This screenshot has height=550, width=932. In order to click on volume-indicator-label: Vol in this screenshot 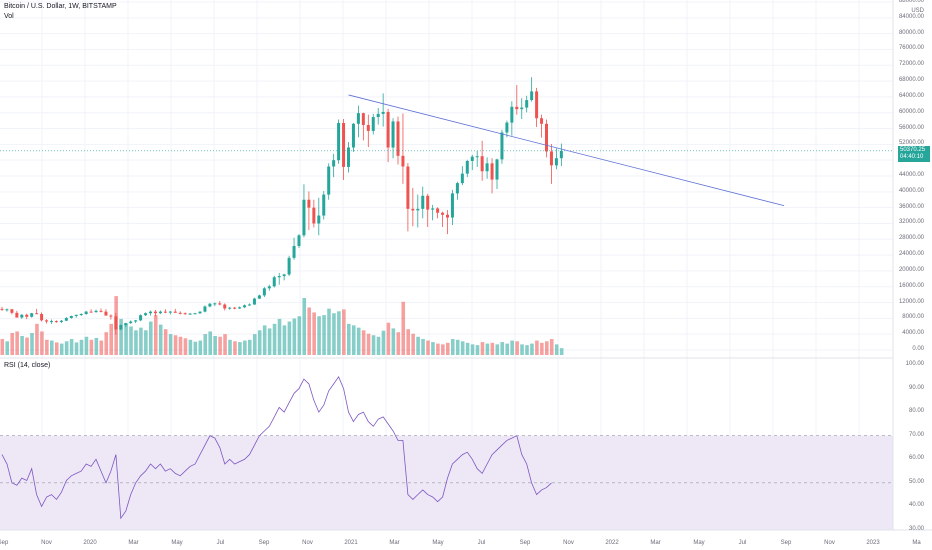, I will do `click(9, 16)`.